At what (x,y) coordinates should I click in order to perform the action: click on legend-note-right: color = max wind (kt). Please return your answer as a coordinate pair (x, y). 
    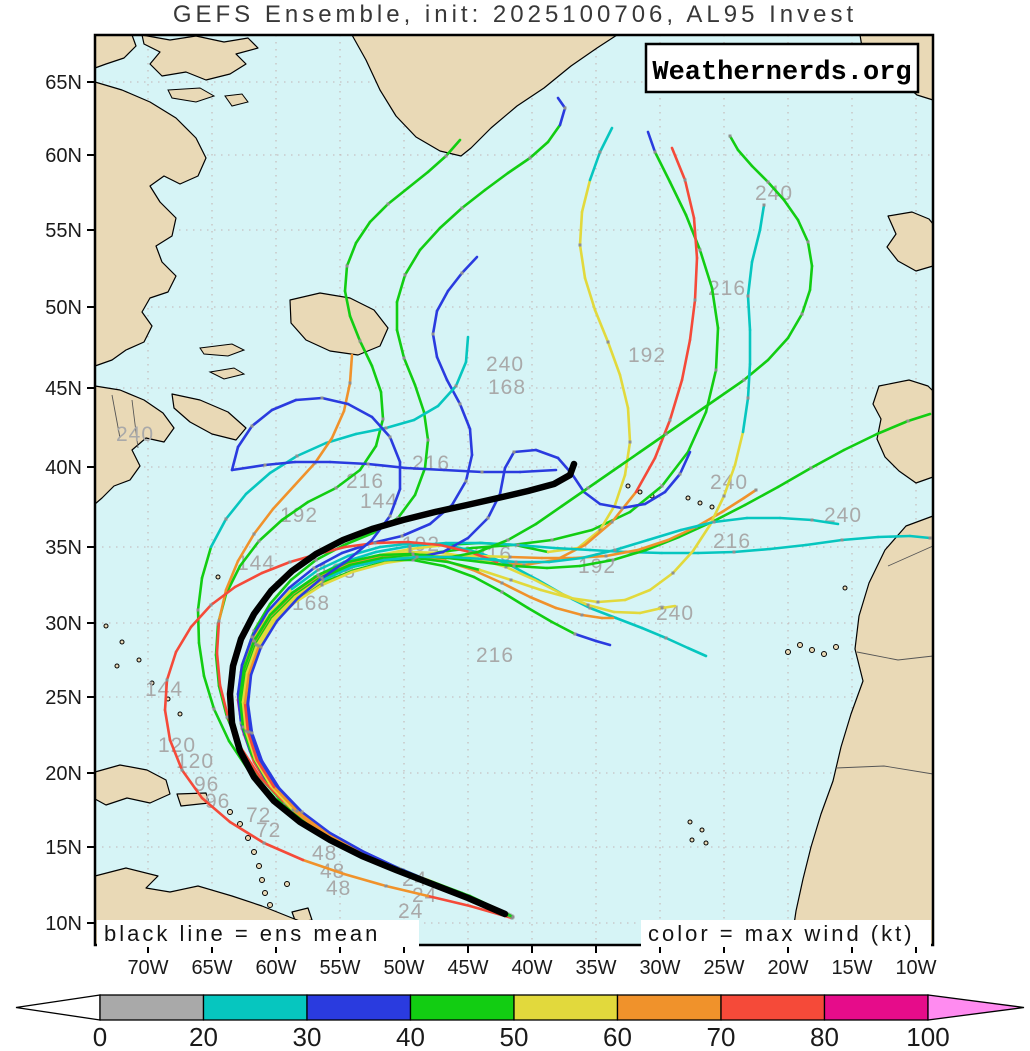
    Looking at the image, I should click on (786, 933).